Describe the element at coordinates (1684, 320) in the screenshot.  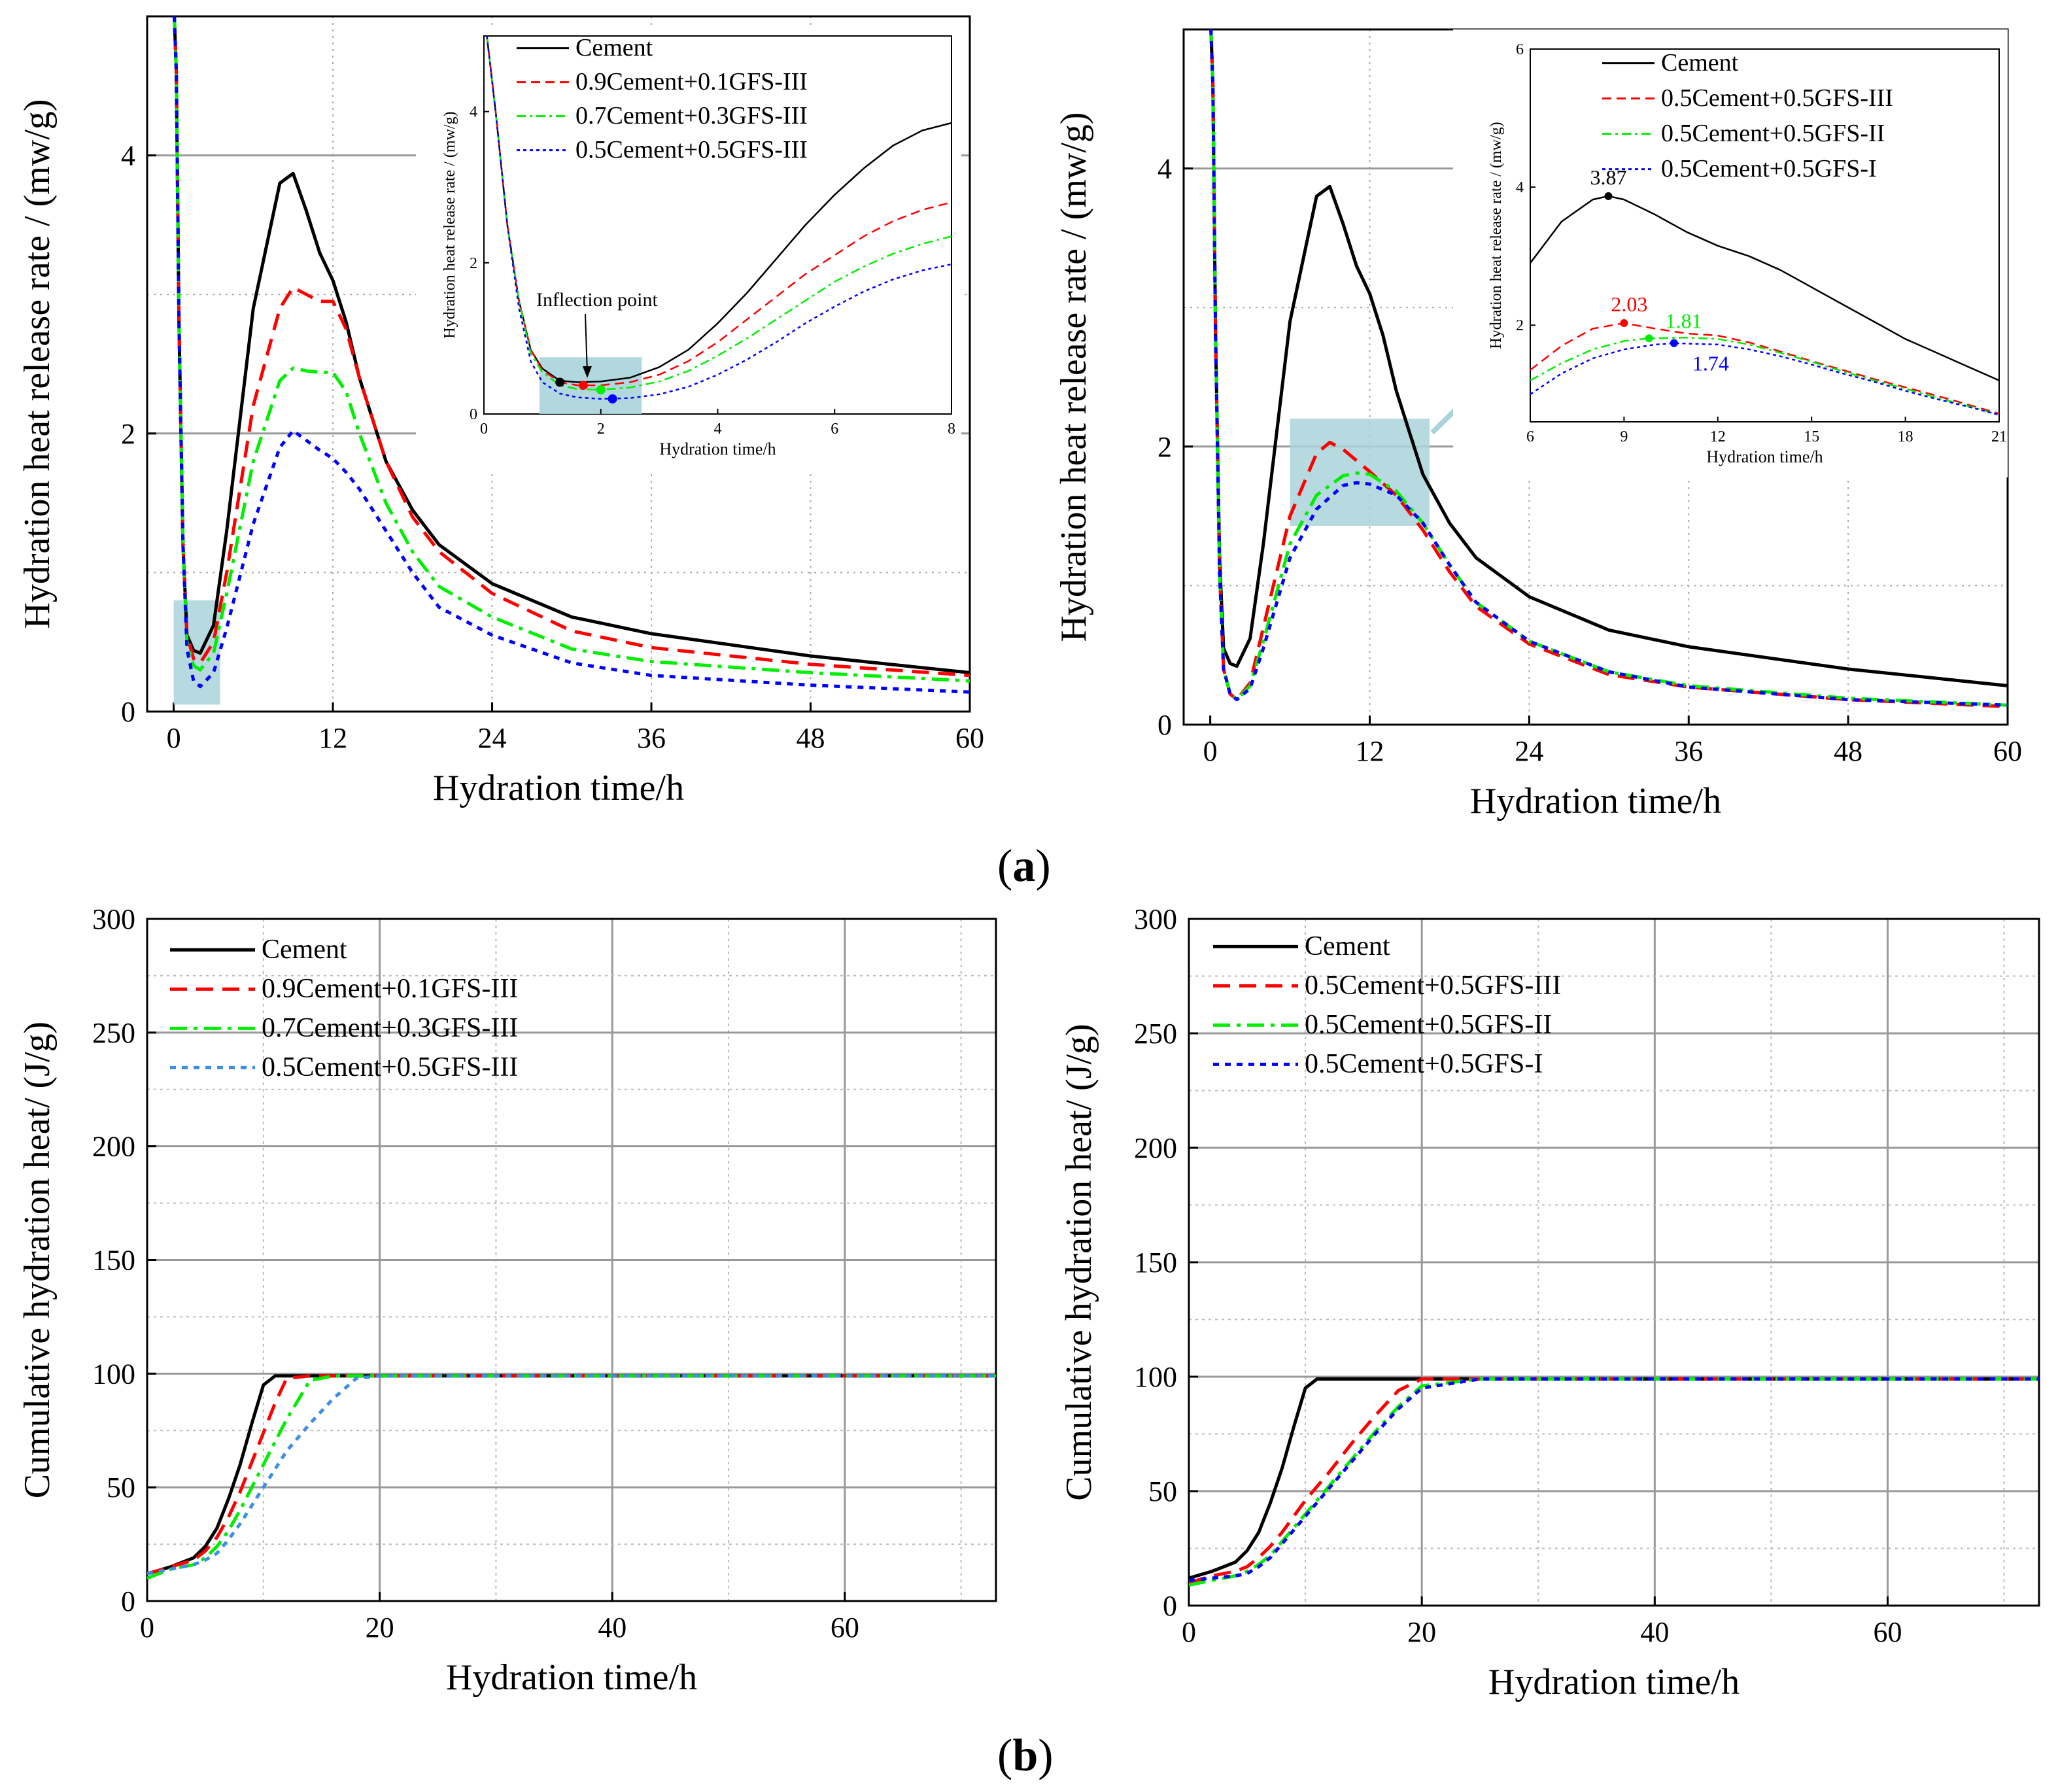
I see `peak-label-2: 1.81` at that location.